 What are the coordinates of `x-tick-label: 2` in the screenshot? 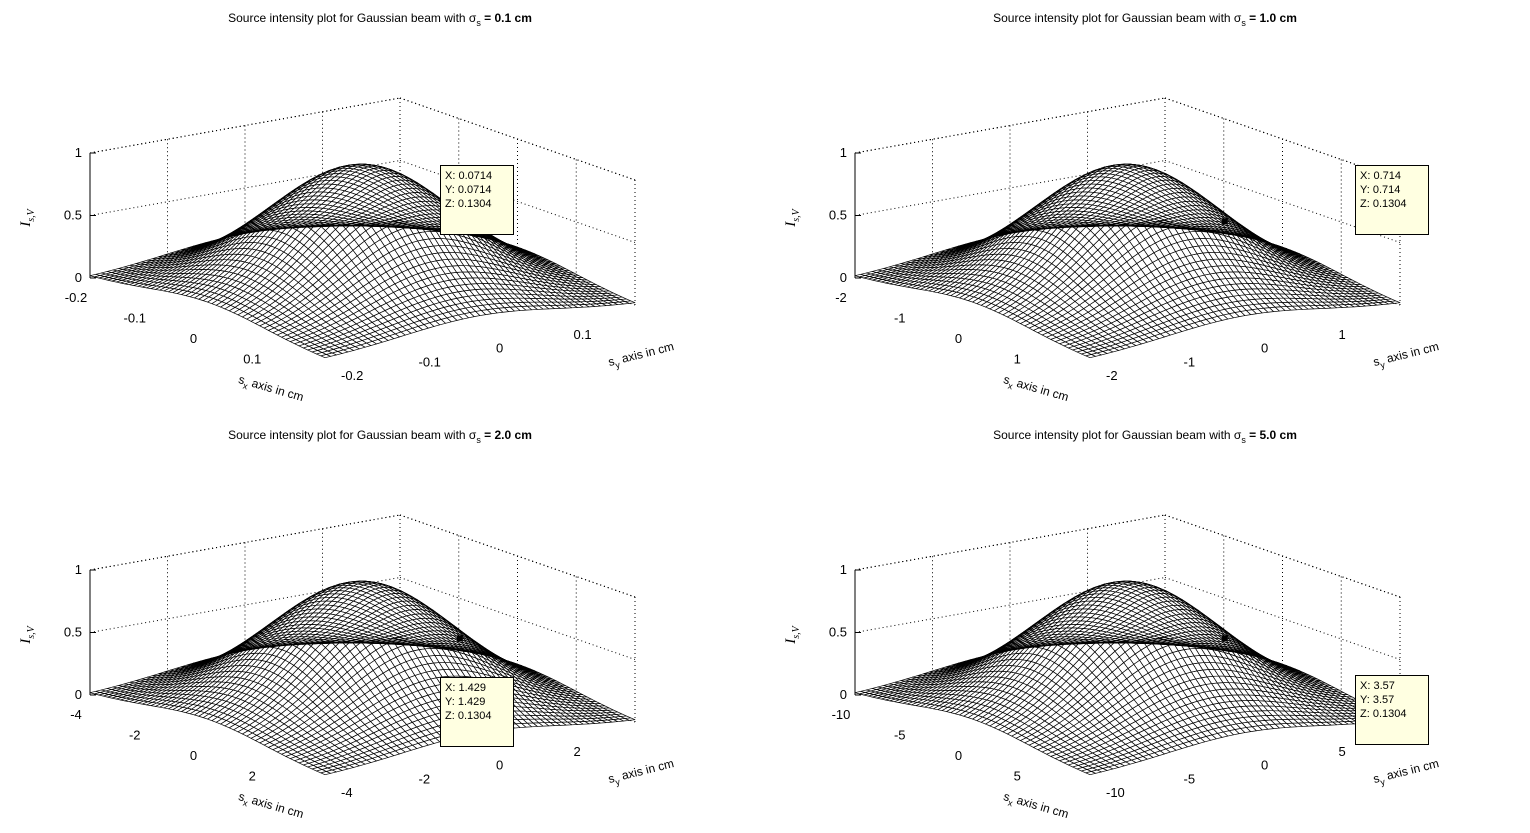 It's located at (252, 776).